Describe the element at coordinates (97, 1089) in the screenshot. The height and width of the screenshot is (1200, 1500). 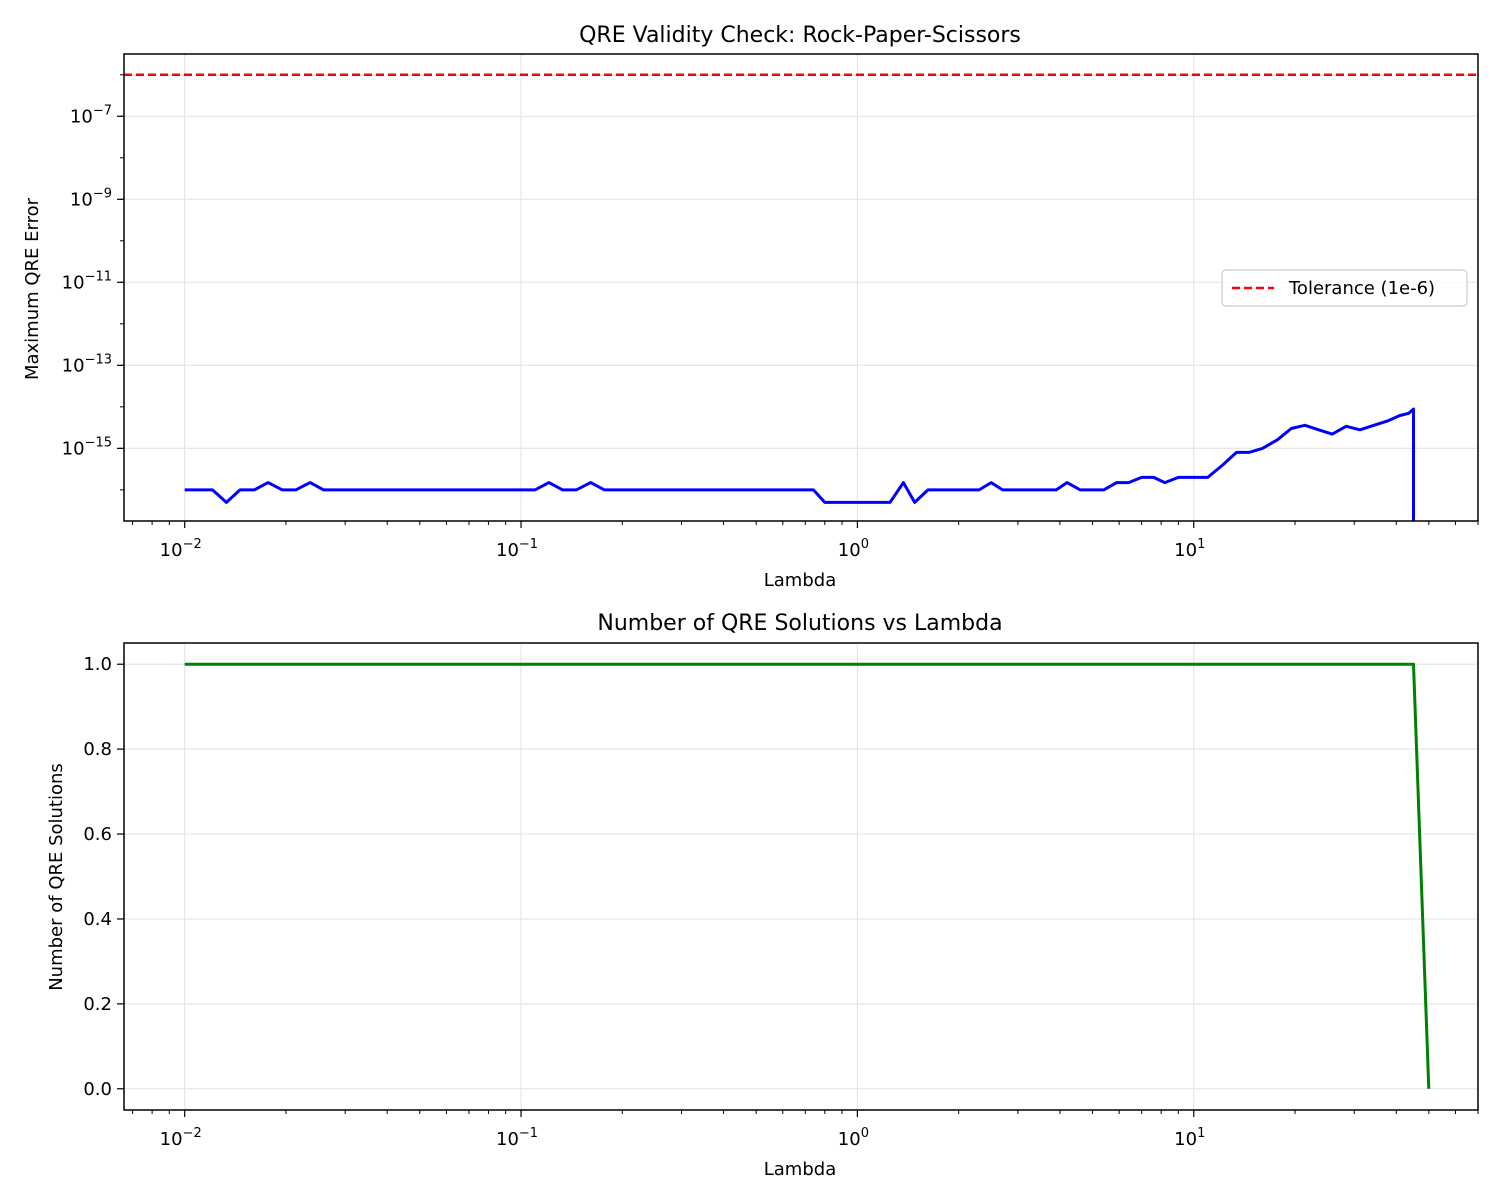
I see `y-tick-label: 0.0` at that location.